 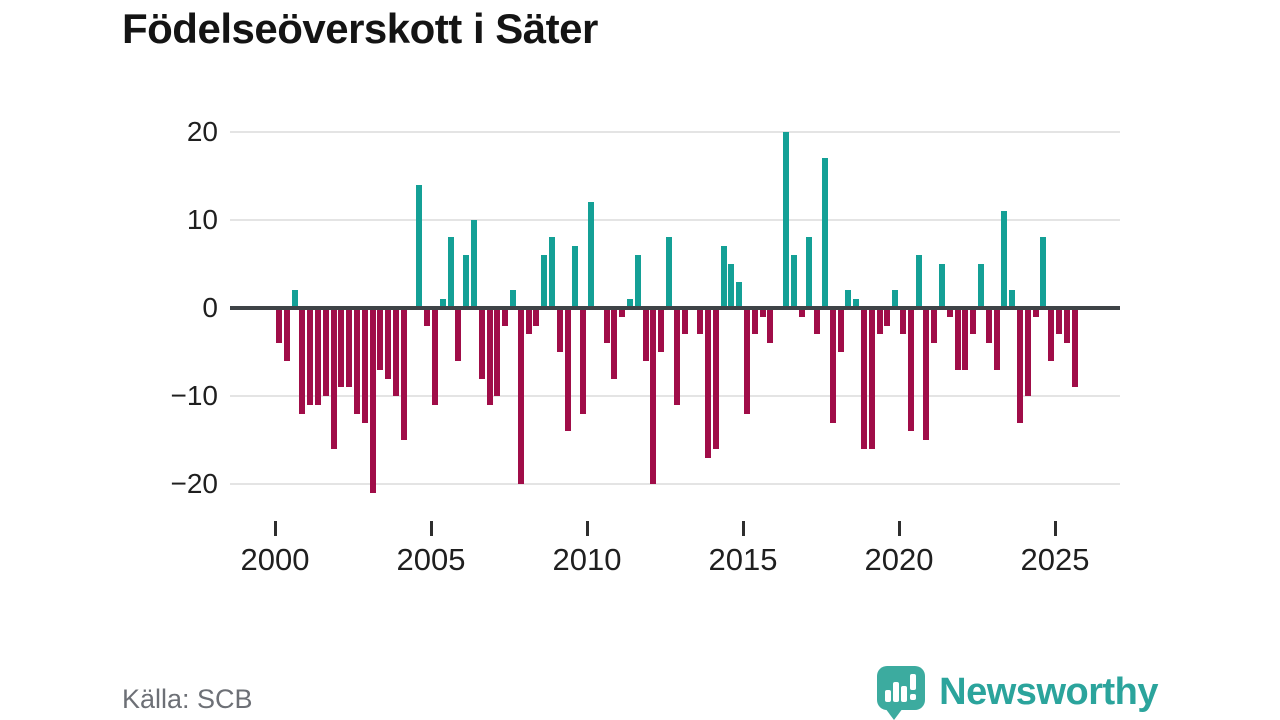 What do you see at coordinates (918, 281) in the screenshot?
I see `bar-2020-q3` at bounding box center [918, 281].